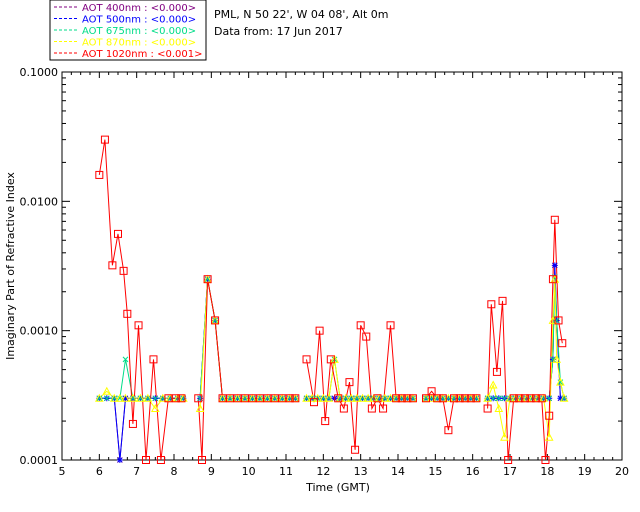  Describe the element at coordinates (323, 471) in the screenshot. I see `x-tick-label: 12` at that location.